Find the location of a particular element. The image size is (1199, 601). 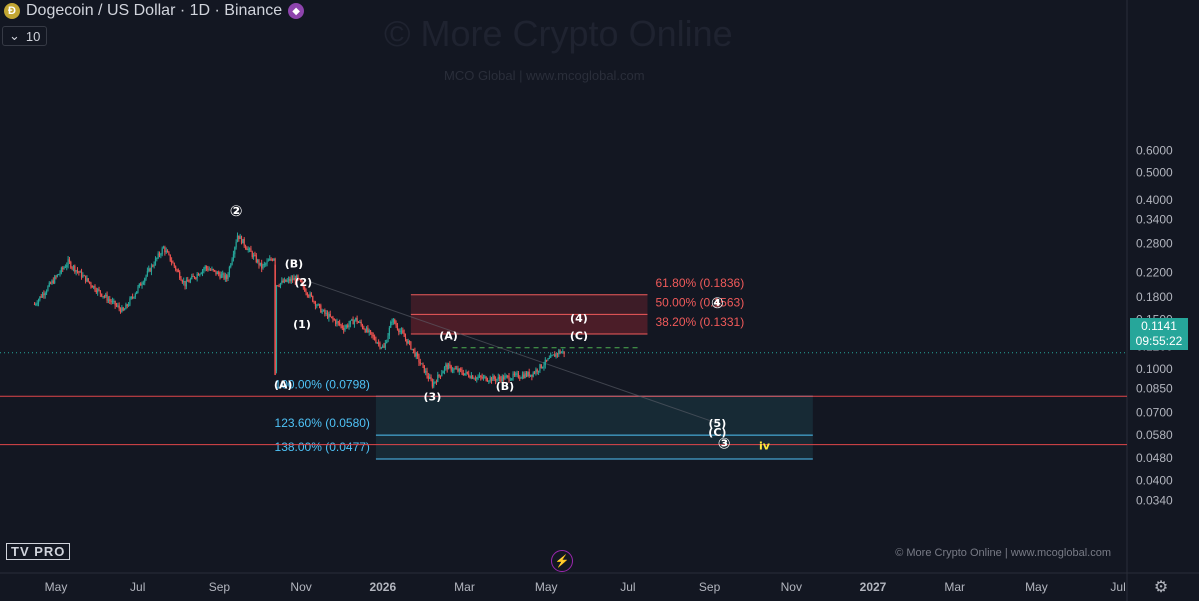

price-tick-label: 0.0700 is located at coordinates (1154, 412).